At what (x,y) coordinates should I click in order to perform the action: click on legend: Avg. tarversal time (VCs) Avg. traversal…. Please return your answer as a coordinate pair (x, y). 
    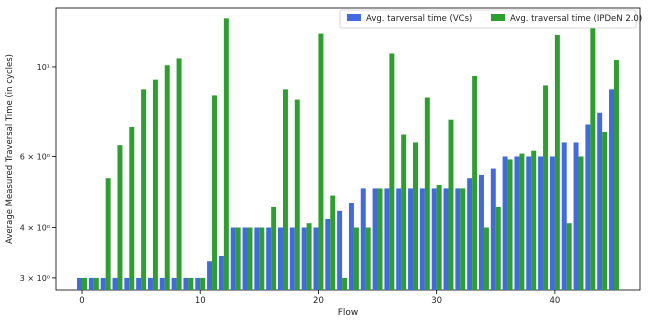
    Looking at the image, I should click on (490, 19).